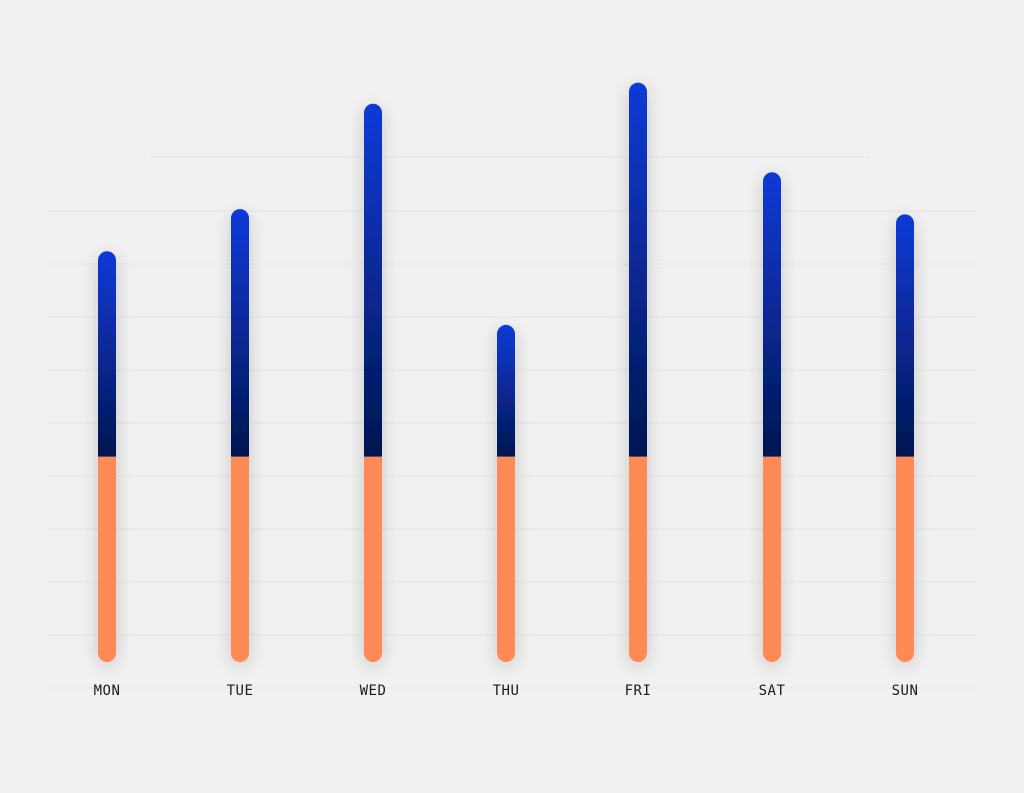 The height and width of the screenshot is (793, 1024). I want to click on x-tick-label: THU, so click(506, 691).